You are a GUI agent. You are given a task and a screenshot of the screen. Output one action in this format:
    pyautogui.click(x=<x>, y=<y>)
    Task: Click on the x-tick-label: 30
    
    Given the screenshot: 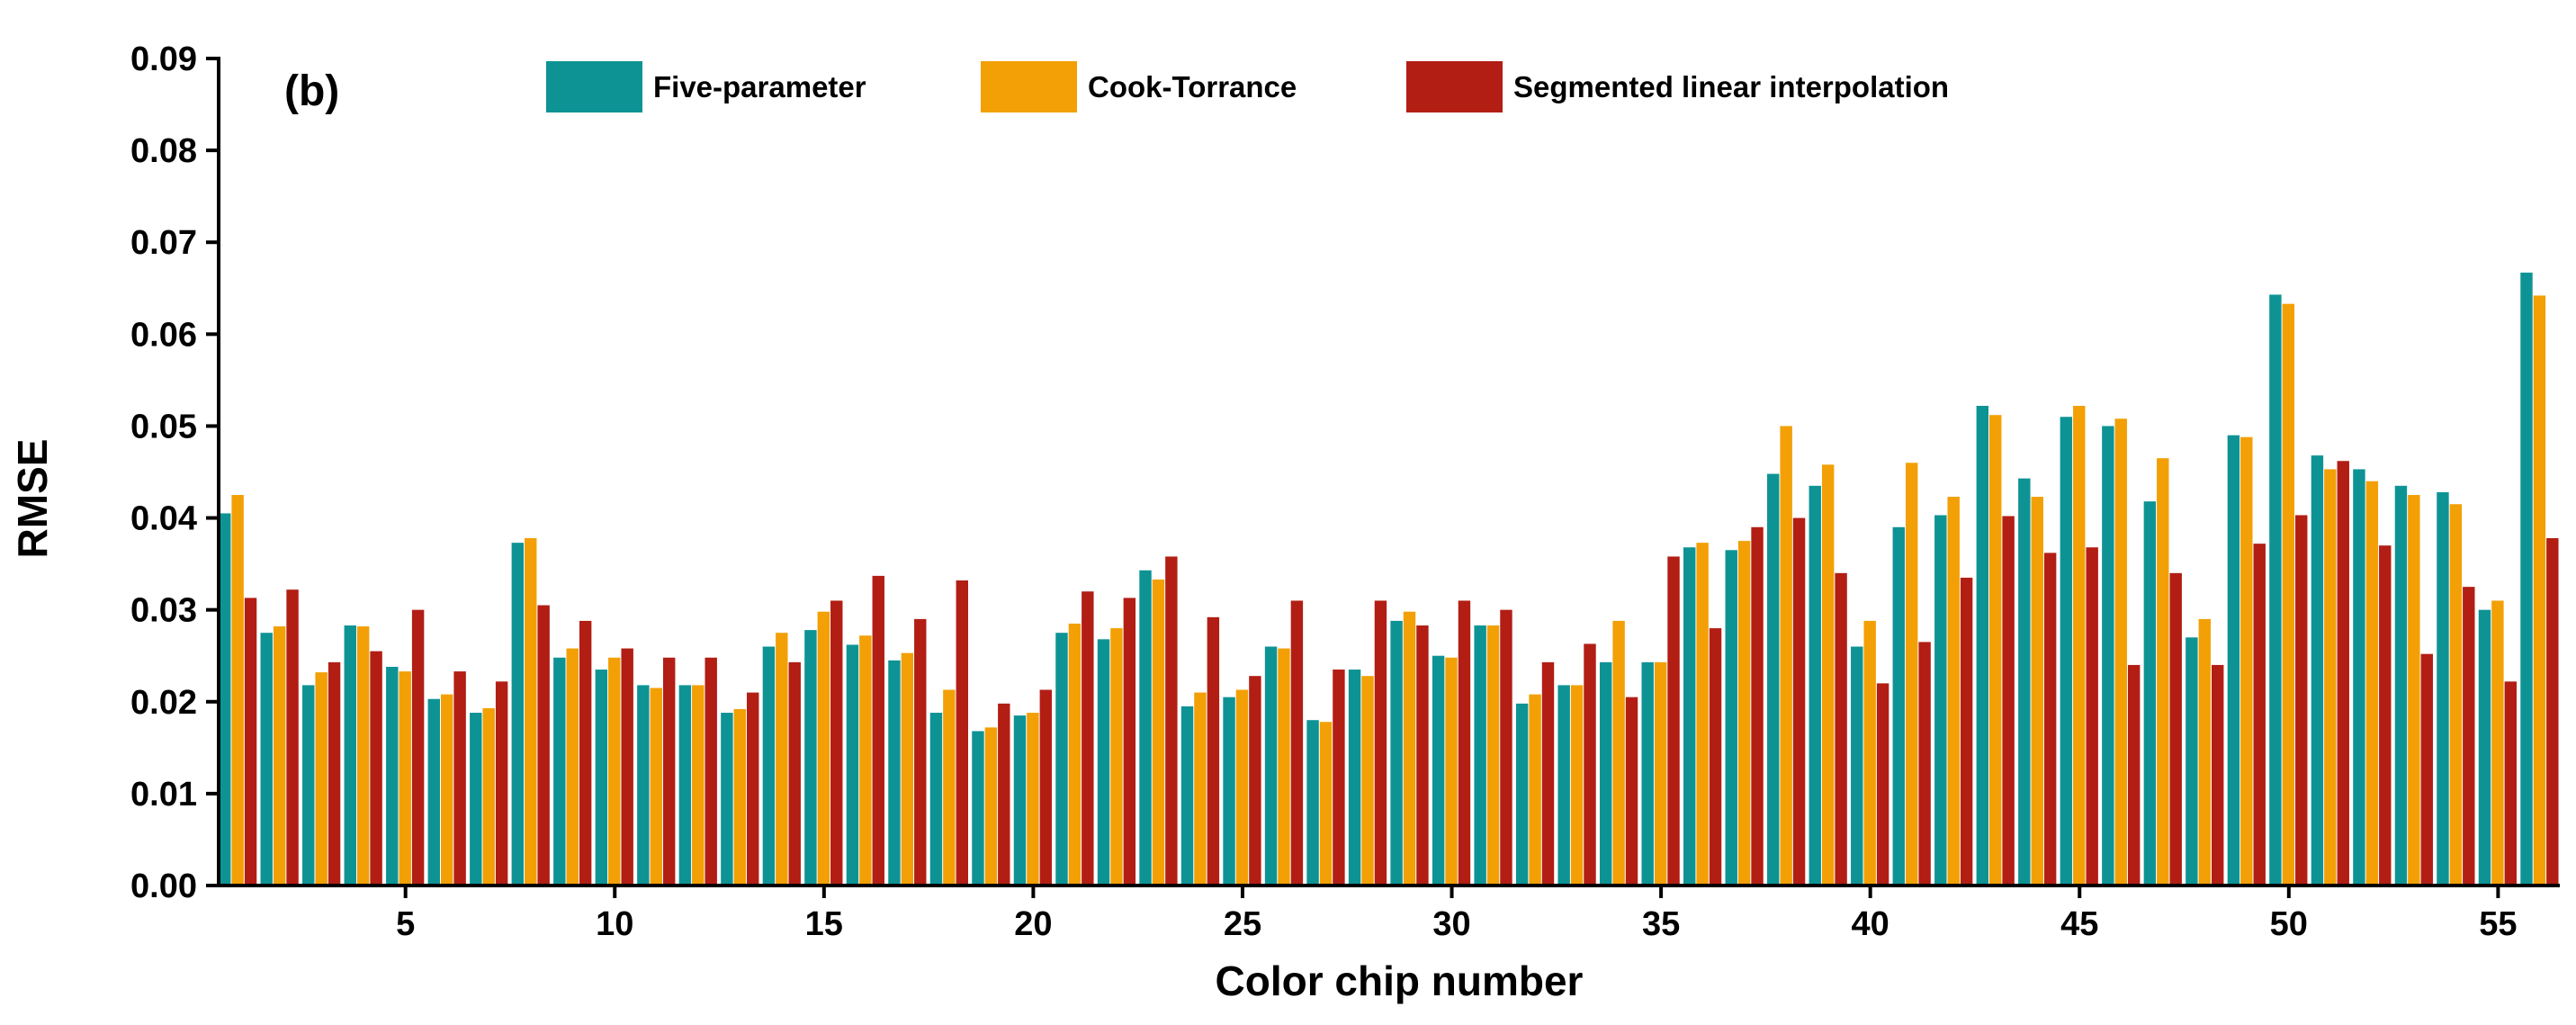 What is the action you would take?
    pyautogui.click(x=1451, y=924)
    